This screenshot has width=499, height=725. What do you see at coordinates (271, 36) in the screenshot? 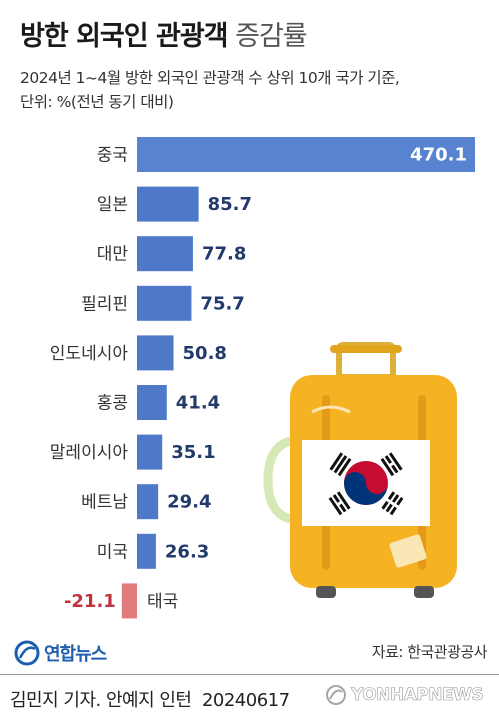
I see `title-light: 증감률` at bounding box center [271, 36].